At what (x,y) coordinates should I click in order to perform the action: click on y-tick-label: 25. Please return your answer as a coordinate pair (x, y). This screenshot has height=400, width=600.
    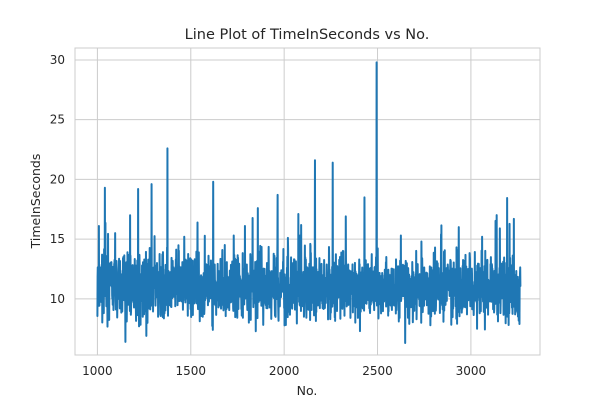
    Looking at the image, I should click on (57, 120).